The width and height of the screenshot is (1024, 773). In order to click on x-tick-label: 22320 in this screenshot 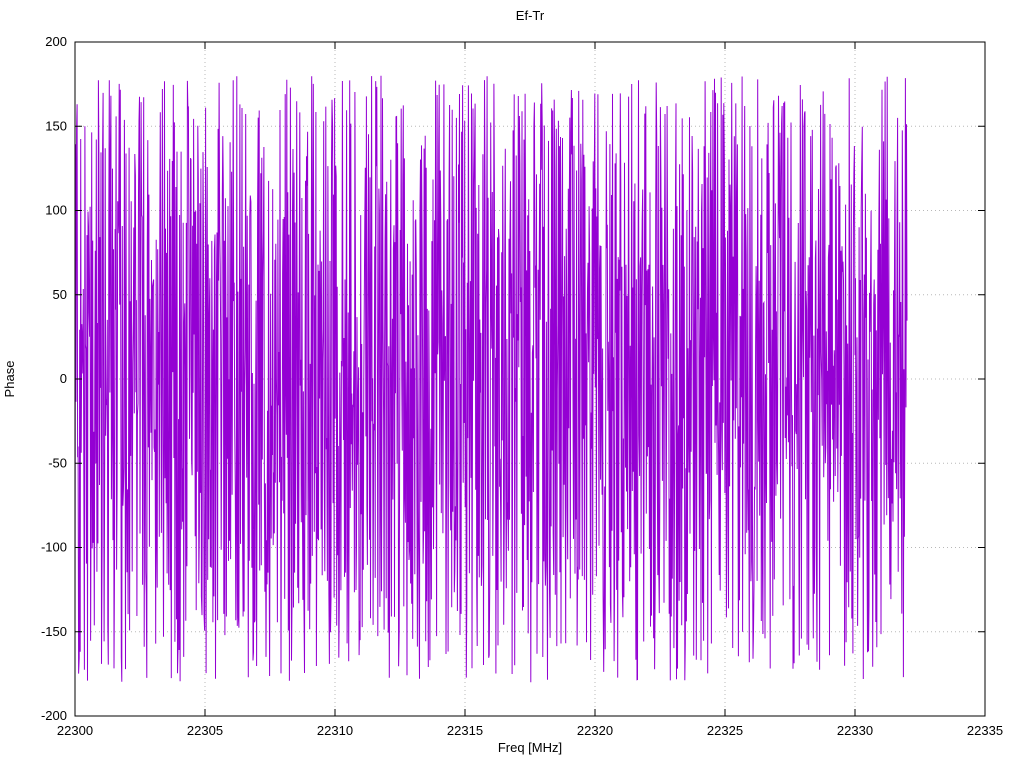, I will do `click(595, 730)`.